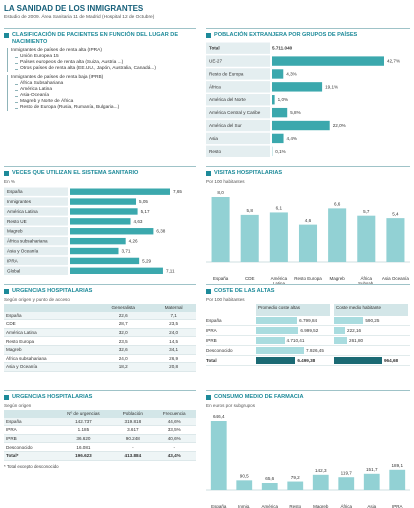 Image resolution: width=414 pixels, height=508 pixels. What do you see at coordinates (225, 181) in the screenshot?
I see `section-subtitle: Por 100 habitantes` at bounding box center [225, 181].